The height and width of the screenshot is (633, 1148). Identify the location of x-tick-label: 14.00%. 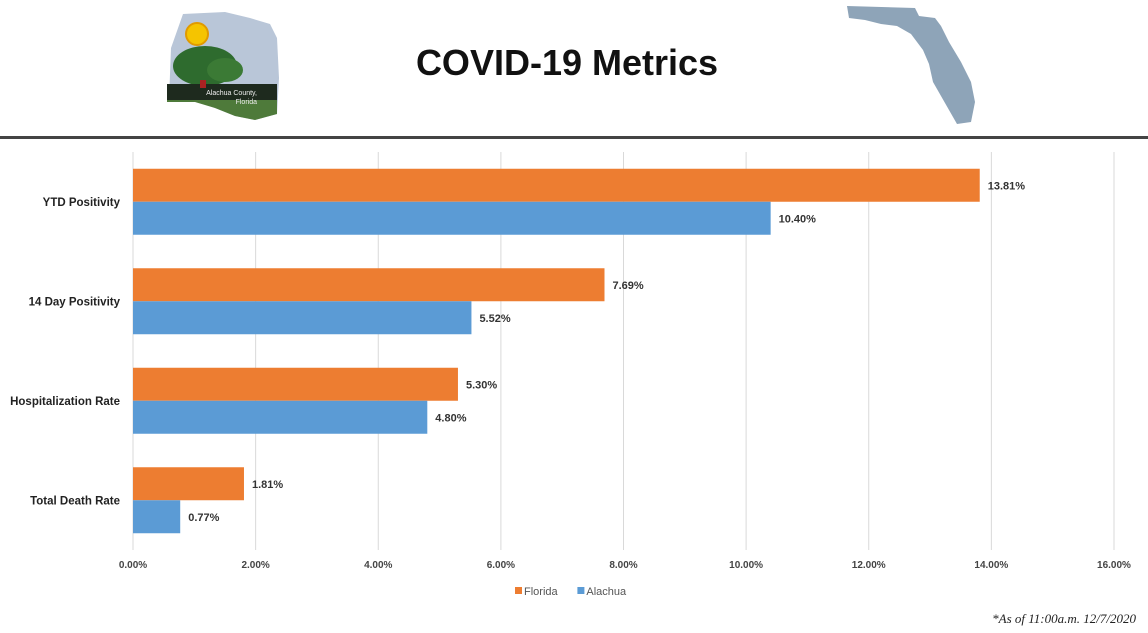
(991, 565).